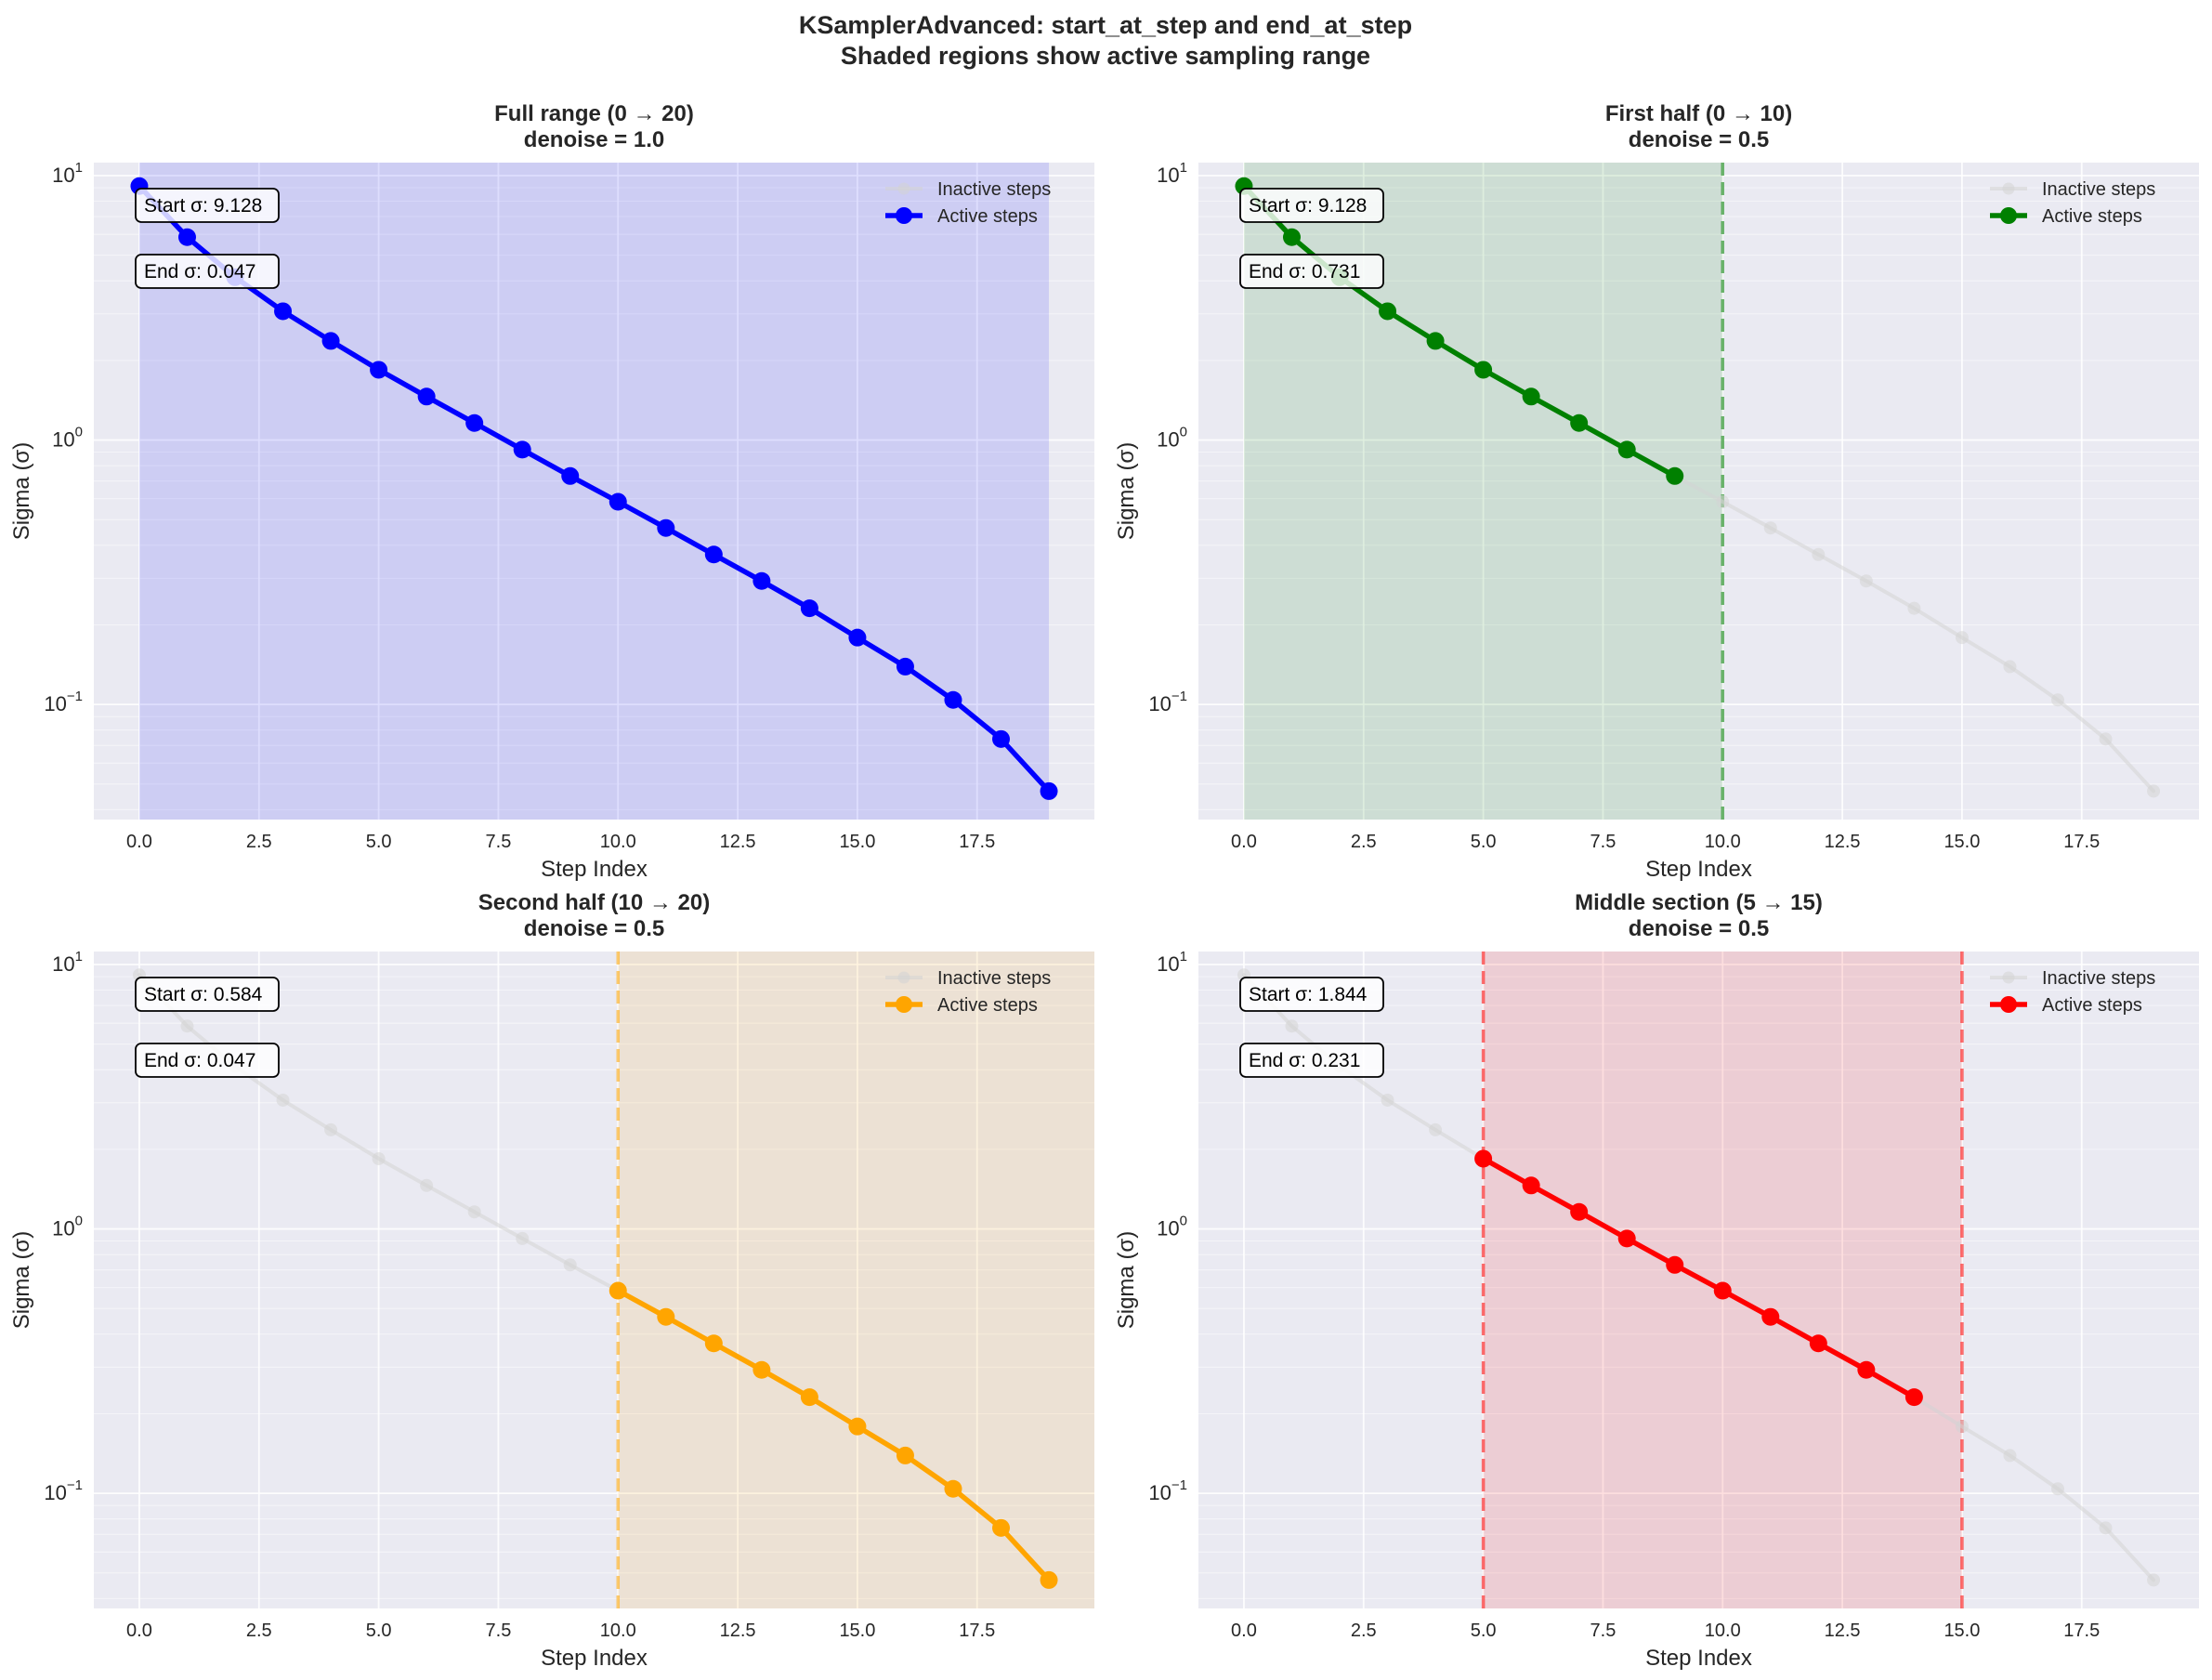 The image size is (2212, 1680). Describe the element at coordinates (1699, 902) in the screenshot. I see `subplot-title: Middle section (5 → 15)` at that location.